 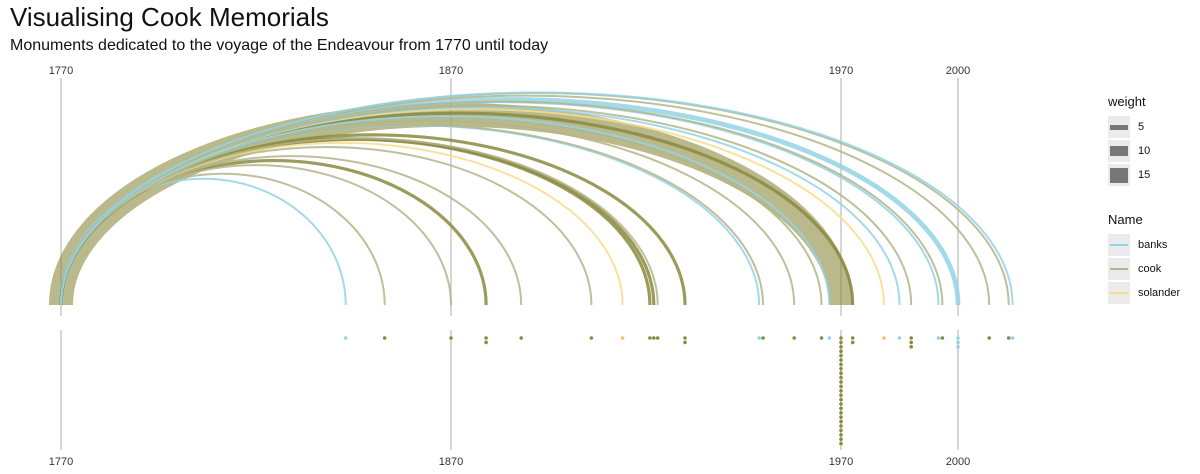 What do you see at coordinates (841, 462) in the screenshot?
I see `x-tick-label-bottom: 1970` at bounding box center [841, 462].